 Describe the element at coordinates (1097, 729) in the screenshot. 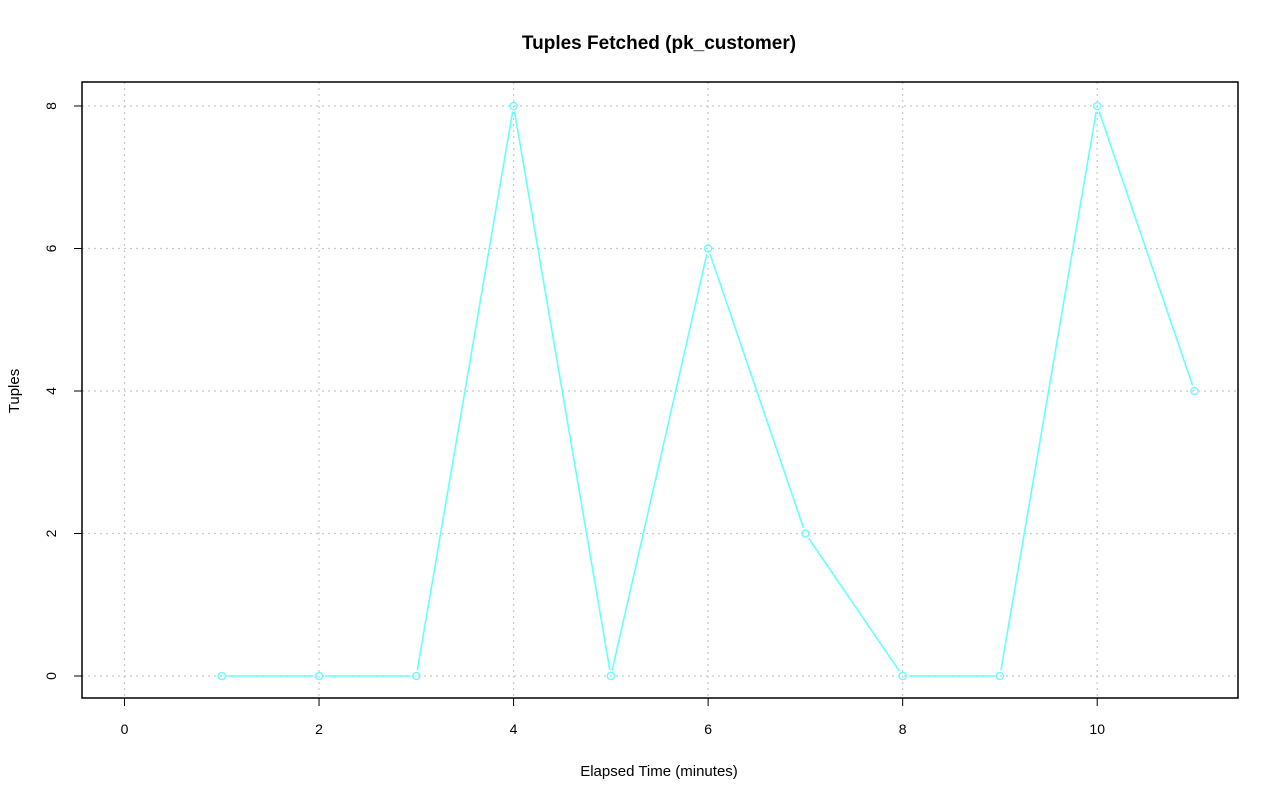

I see `x-tick-label: 10` at that location.